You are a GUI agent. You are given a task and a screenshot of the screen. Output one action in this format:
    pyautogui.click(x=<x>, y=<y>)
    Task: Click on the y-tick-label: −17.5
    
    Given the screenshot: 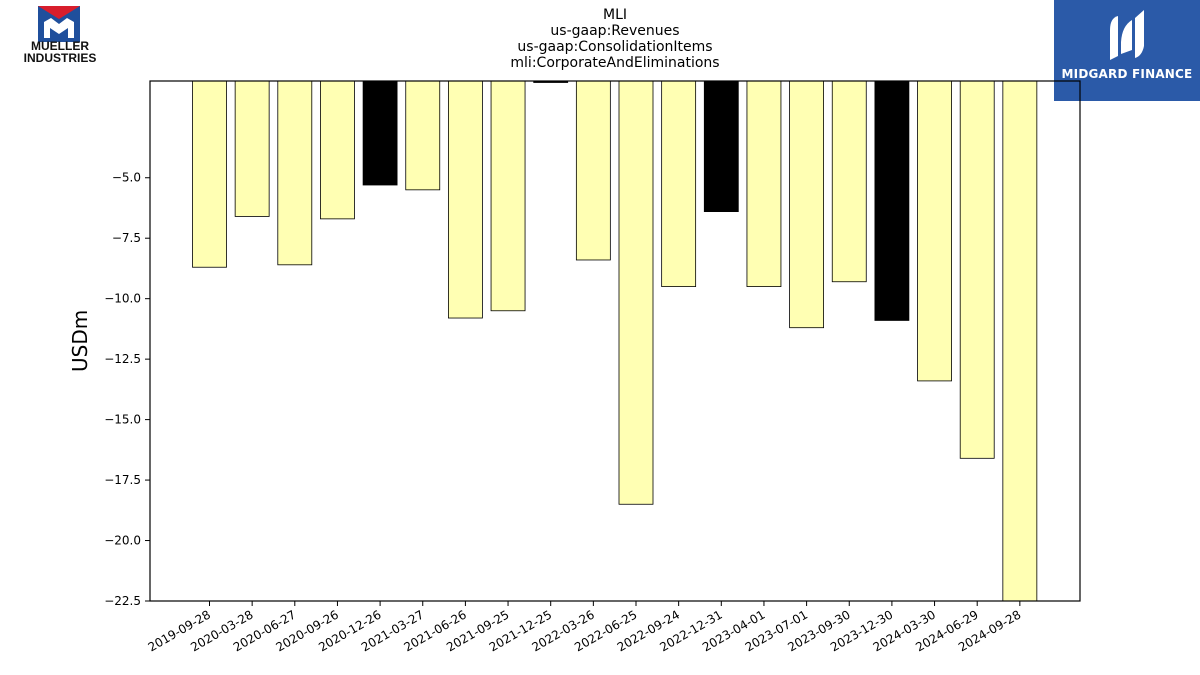 What is the action you would take?
    pyautogui.click(x=122, y=480)
    